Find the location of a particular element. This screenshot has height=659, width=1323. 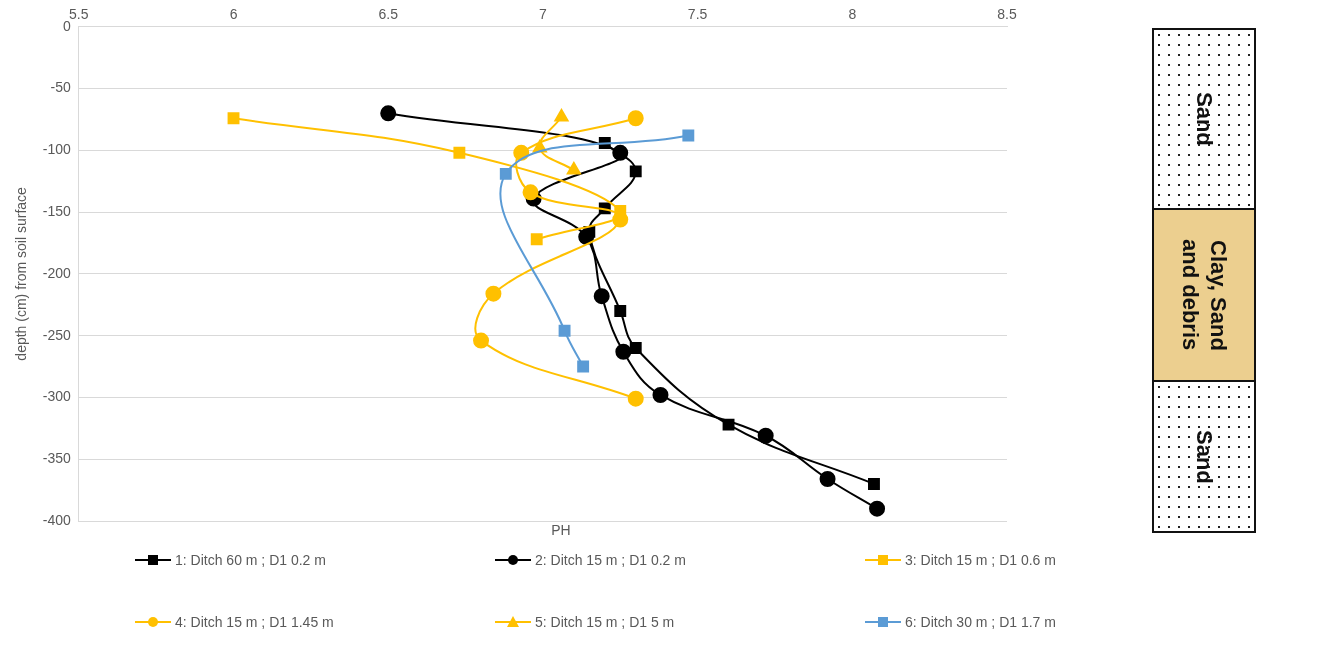

y-tick-label: -50 is located at coordinates (61, 87).